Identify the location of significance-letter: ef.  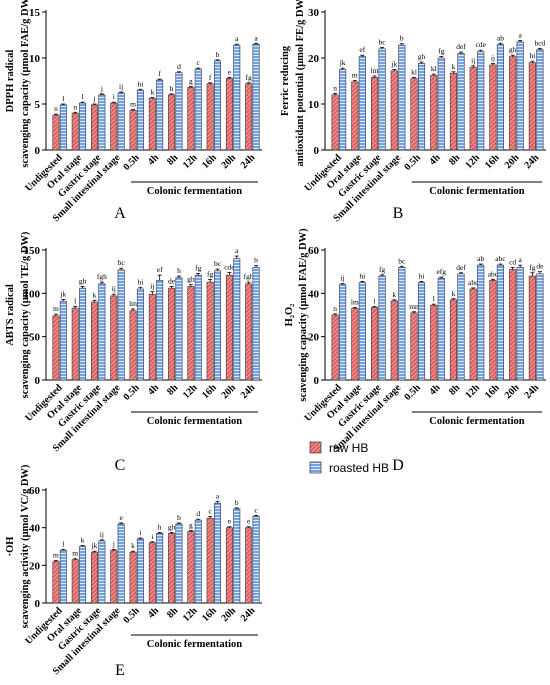
(362, 49).